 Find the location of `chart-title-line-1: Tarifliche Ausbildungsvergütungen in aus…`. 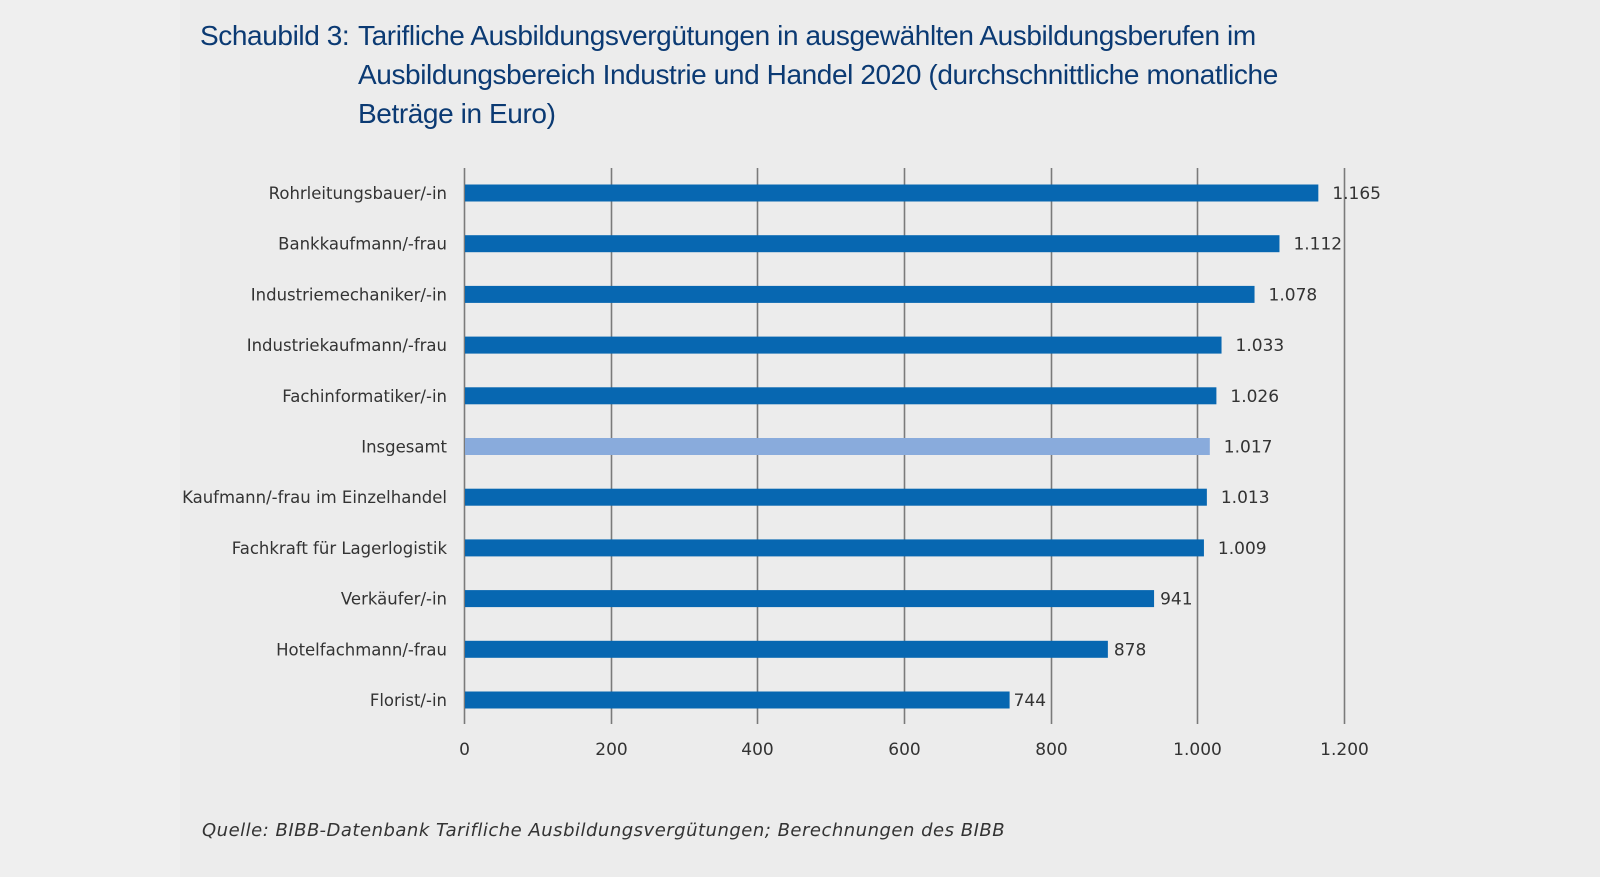

chart-title-line-1: Tarifliche Ausbildungsvergütungen in aus… is located at coordinates (807, 35).